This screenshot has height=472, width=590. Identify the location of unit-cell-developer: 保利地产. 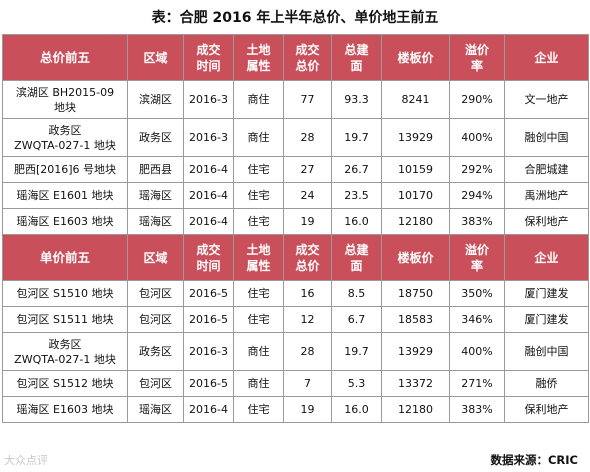
(546, 409).